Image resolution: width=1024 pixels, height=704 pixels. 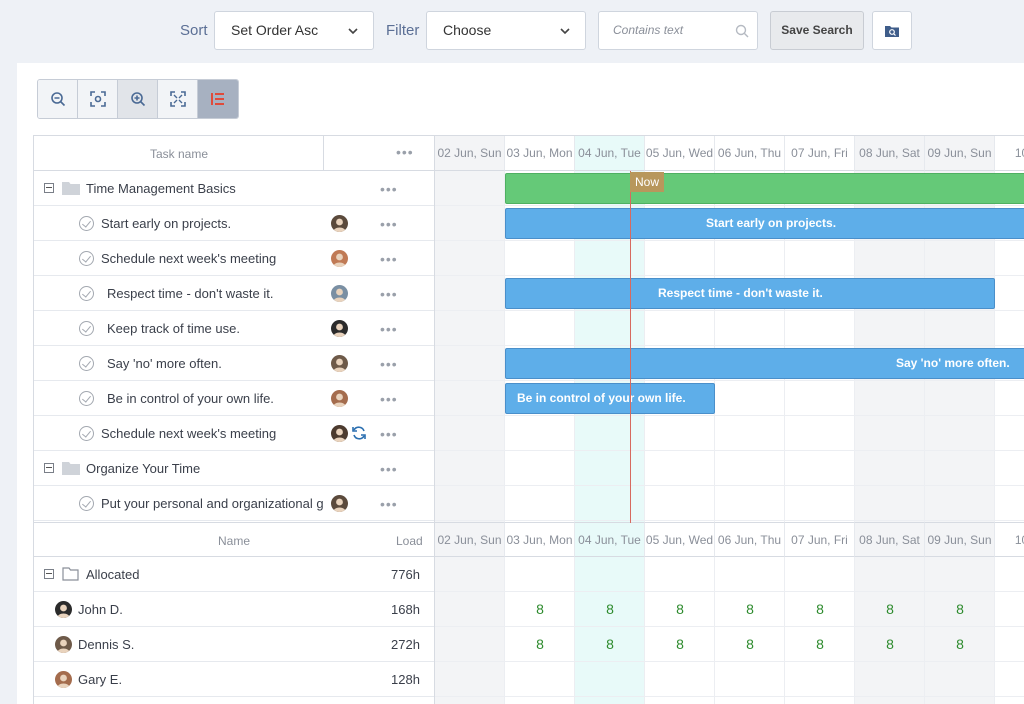 What do you see at coordinates (405, 574) in the screenshot?
I see `resource-load: 776h` at bounding box center [405, 574].